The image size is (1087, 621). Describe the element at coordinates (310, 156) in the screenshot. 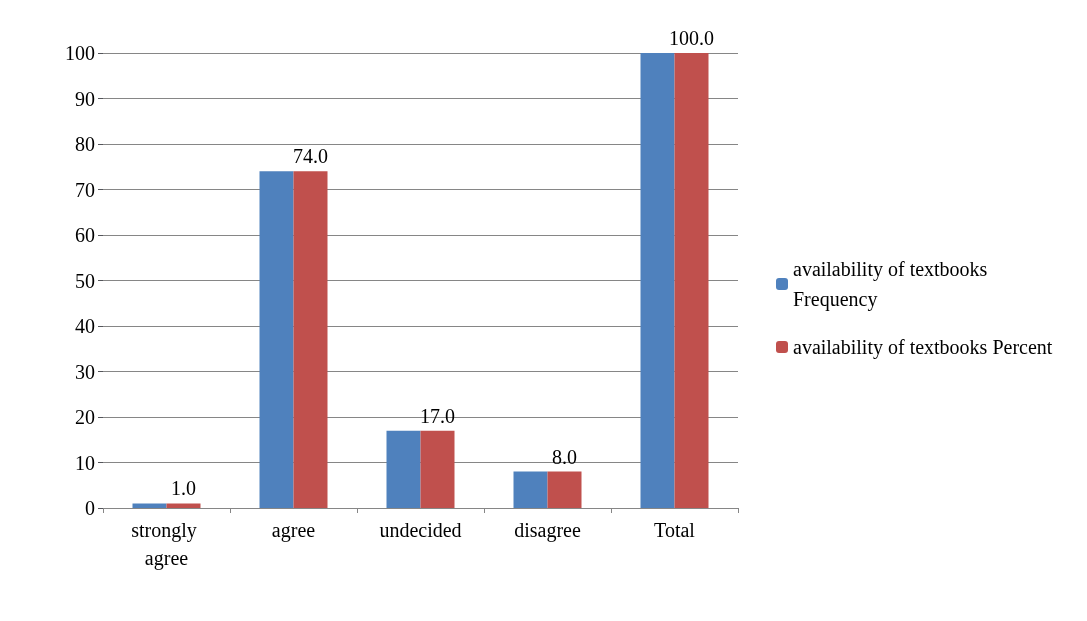

I see `data-label: 74.0` at that location.